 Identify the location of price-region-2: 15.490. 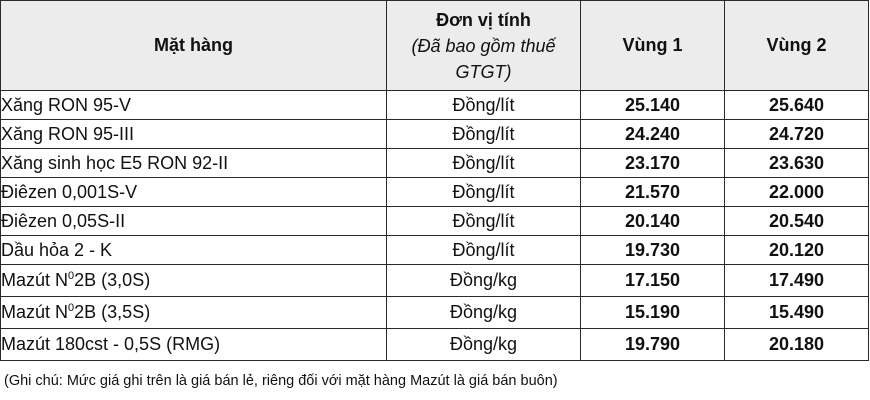
(796, 312).